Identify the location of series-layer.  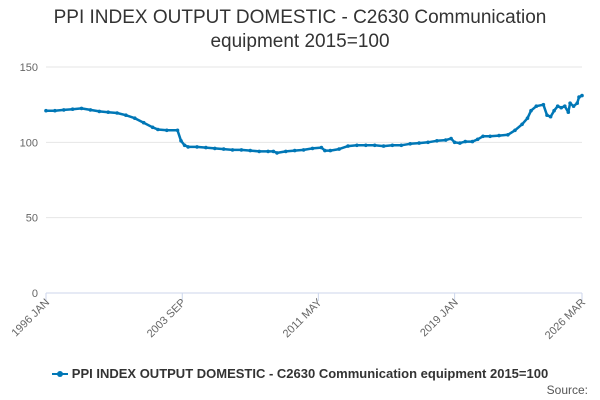
(314, 124).